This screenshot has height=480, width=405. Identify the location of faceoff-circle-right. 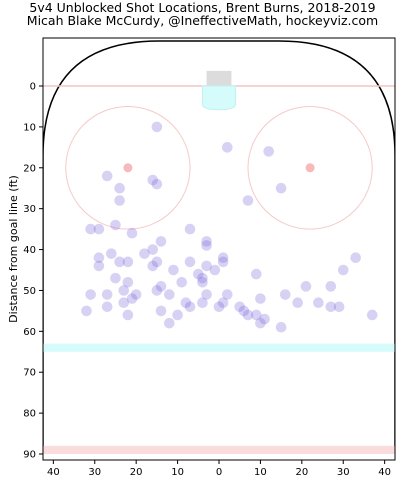
(310, 167).